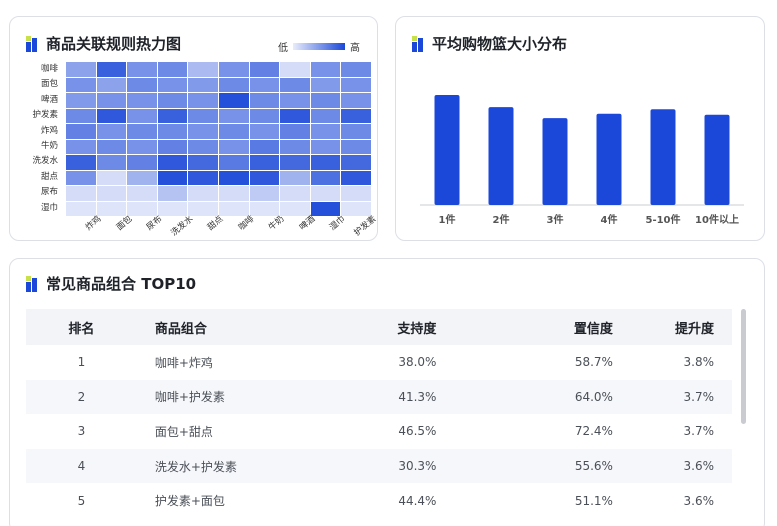 The height and width of the screenshot is (526, 777). What do you see at coordinates (81, 327) in the screenshot?
I see `header-rank: 排名` at bounding box center [81, 327].